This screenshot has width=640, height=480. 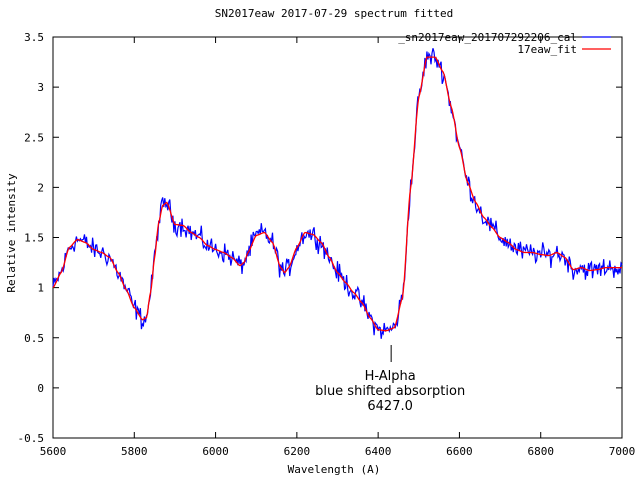 I want to click on y-tick-label: -0.5, so click(x=31, y=438).